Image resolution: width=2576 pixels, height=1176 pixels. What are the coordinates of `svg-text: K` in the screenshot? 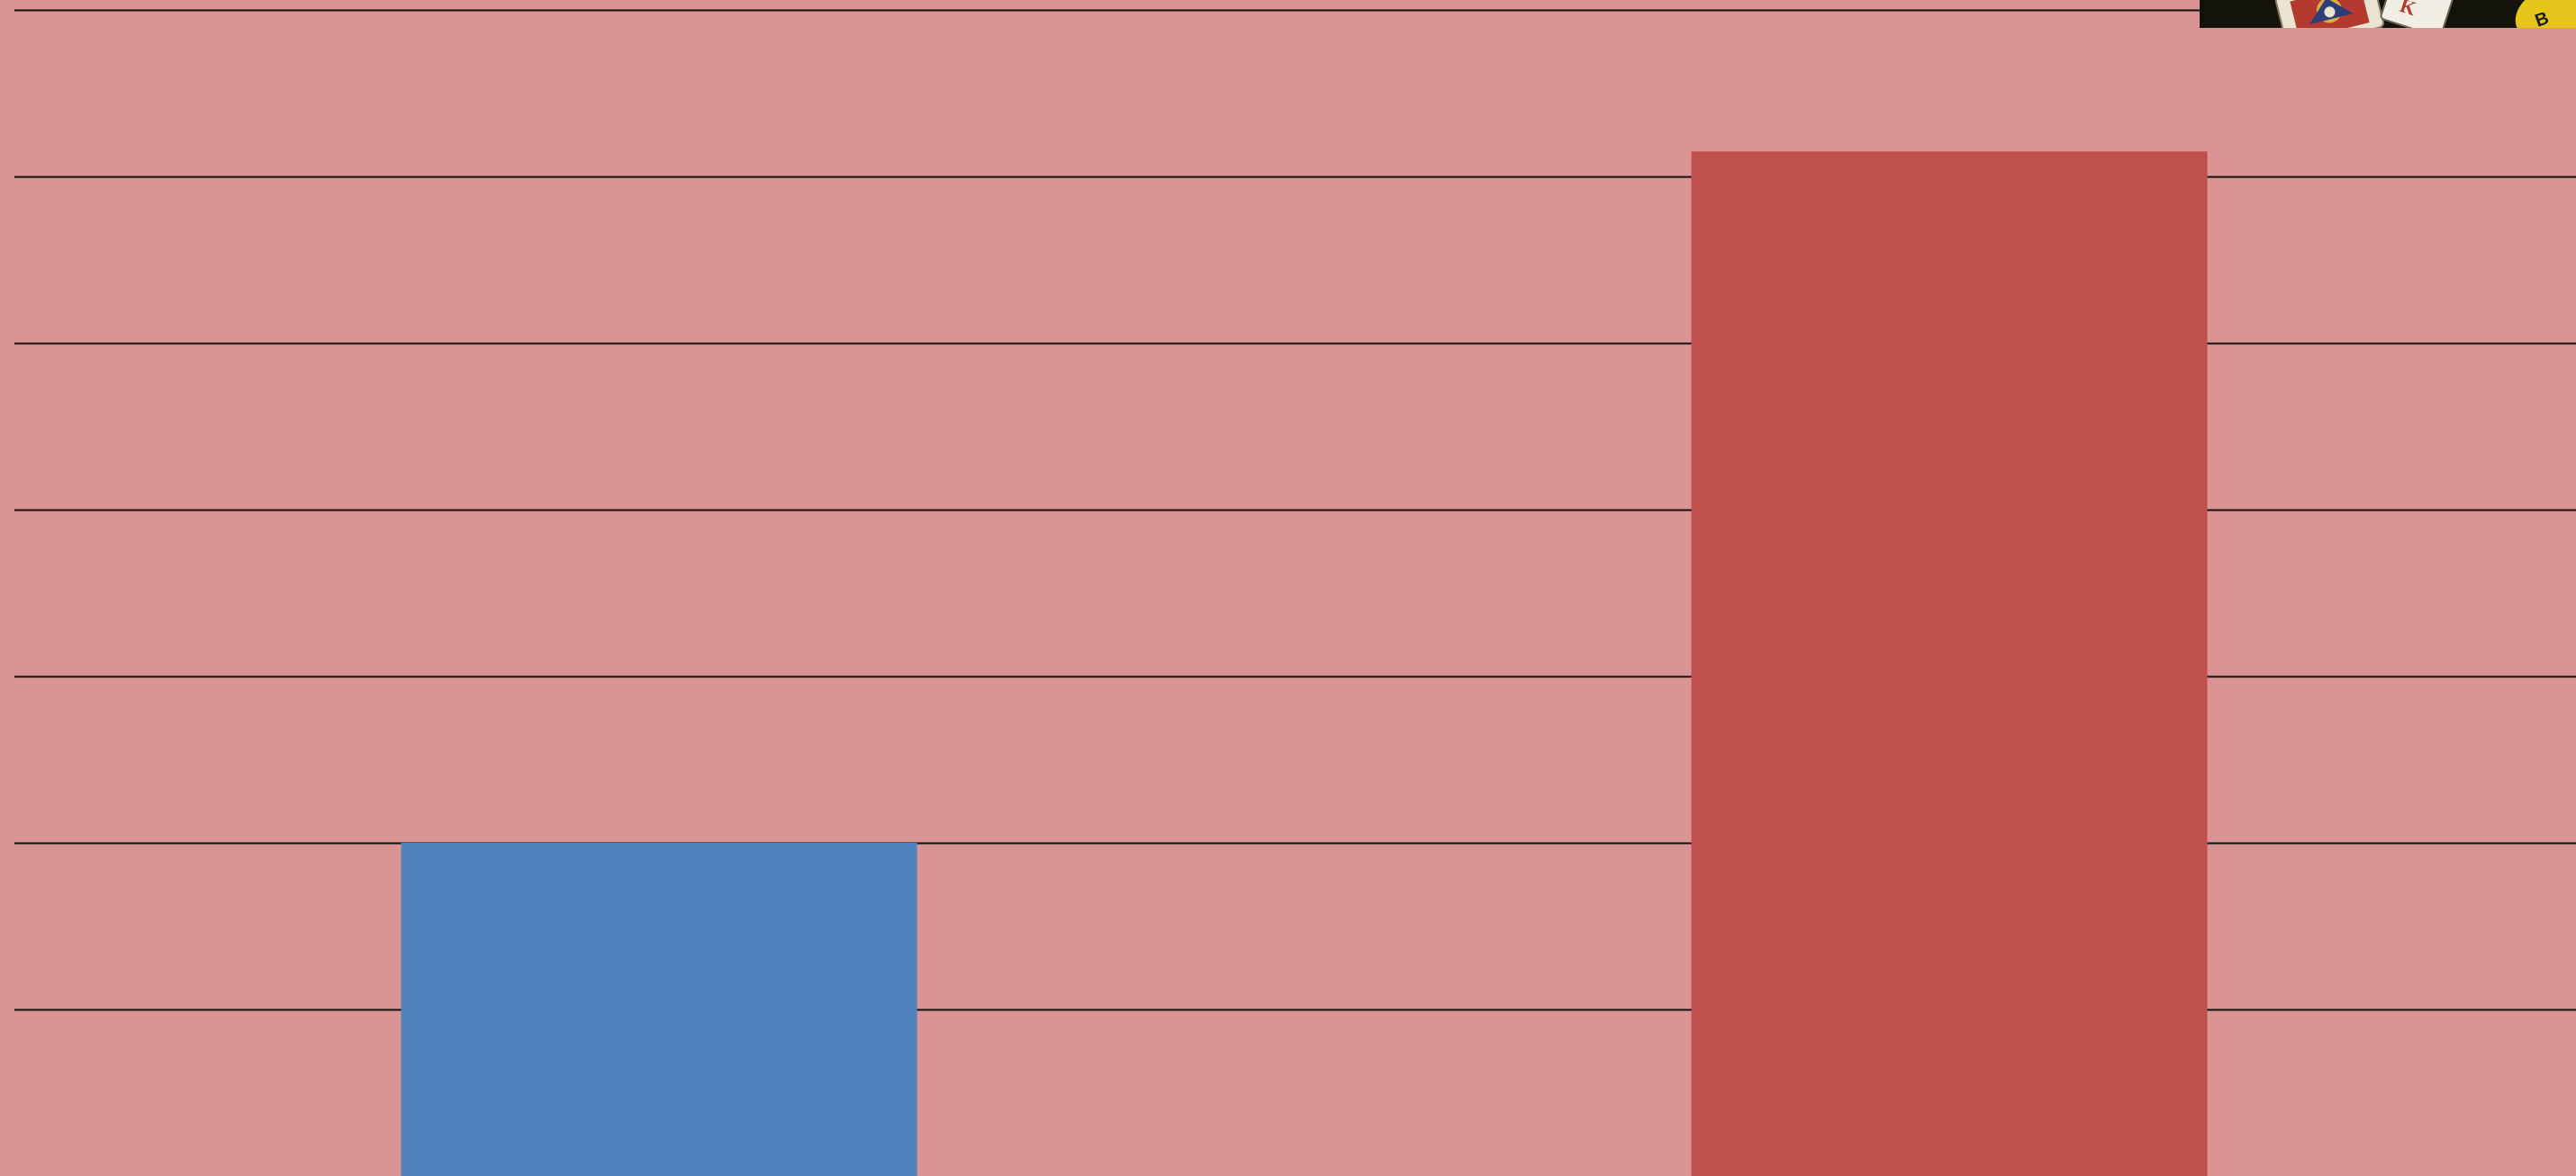 It's located at (2407, 10).